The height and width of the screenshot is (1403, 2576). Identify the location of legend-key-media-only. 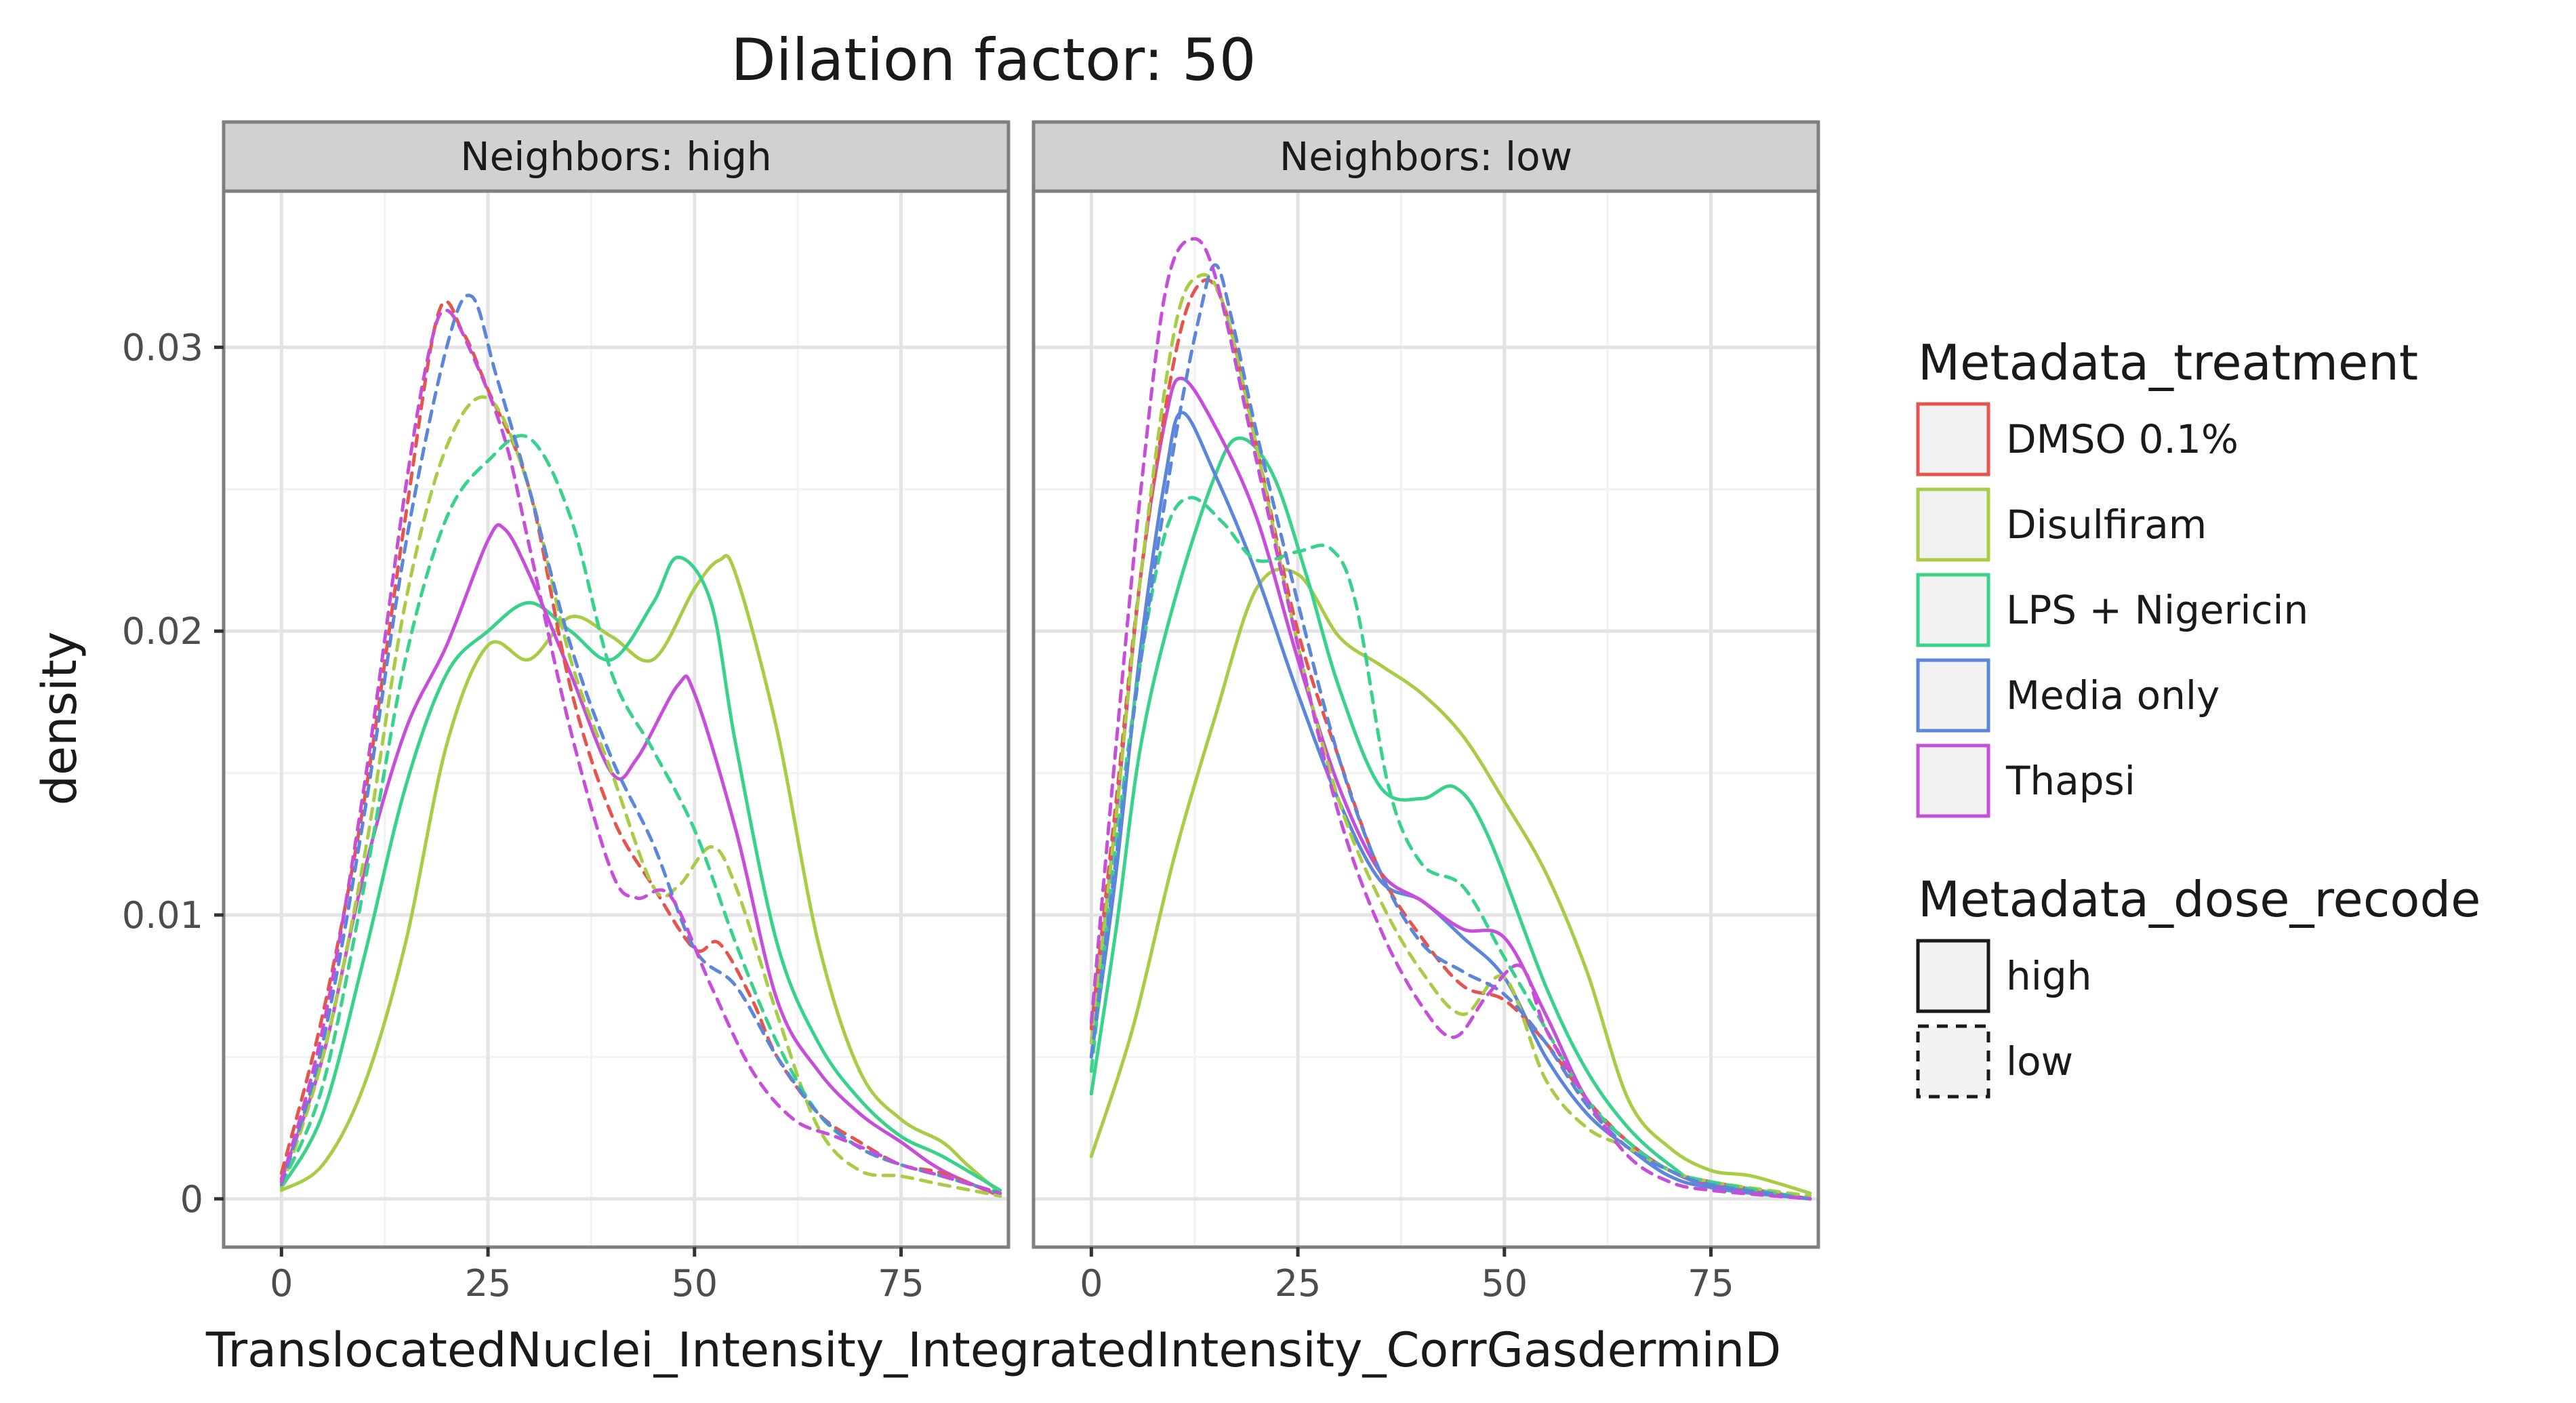
(1953, 696).